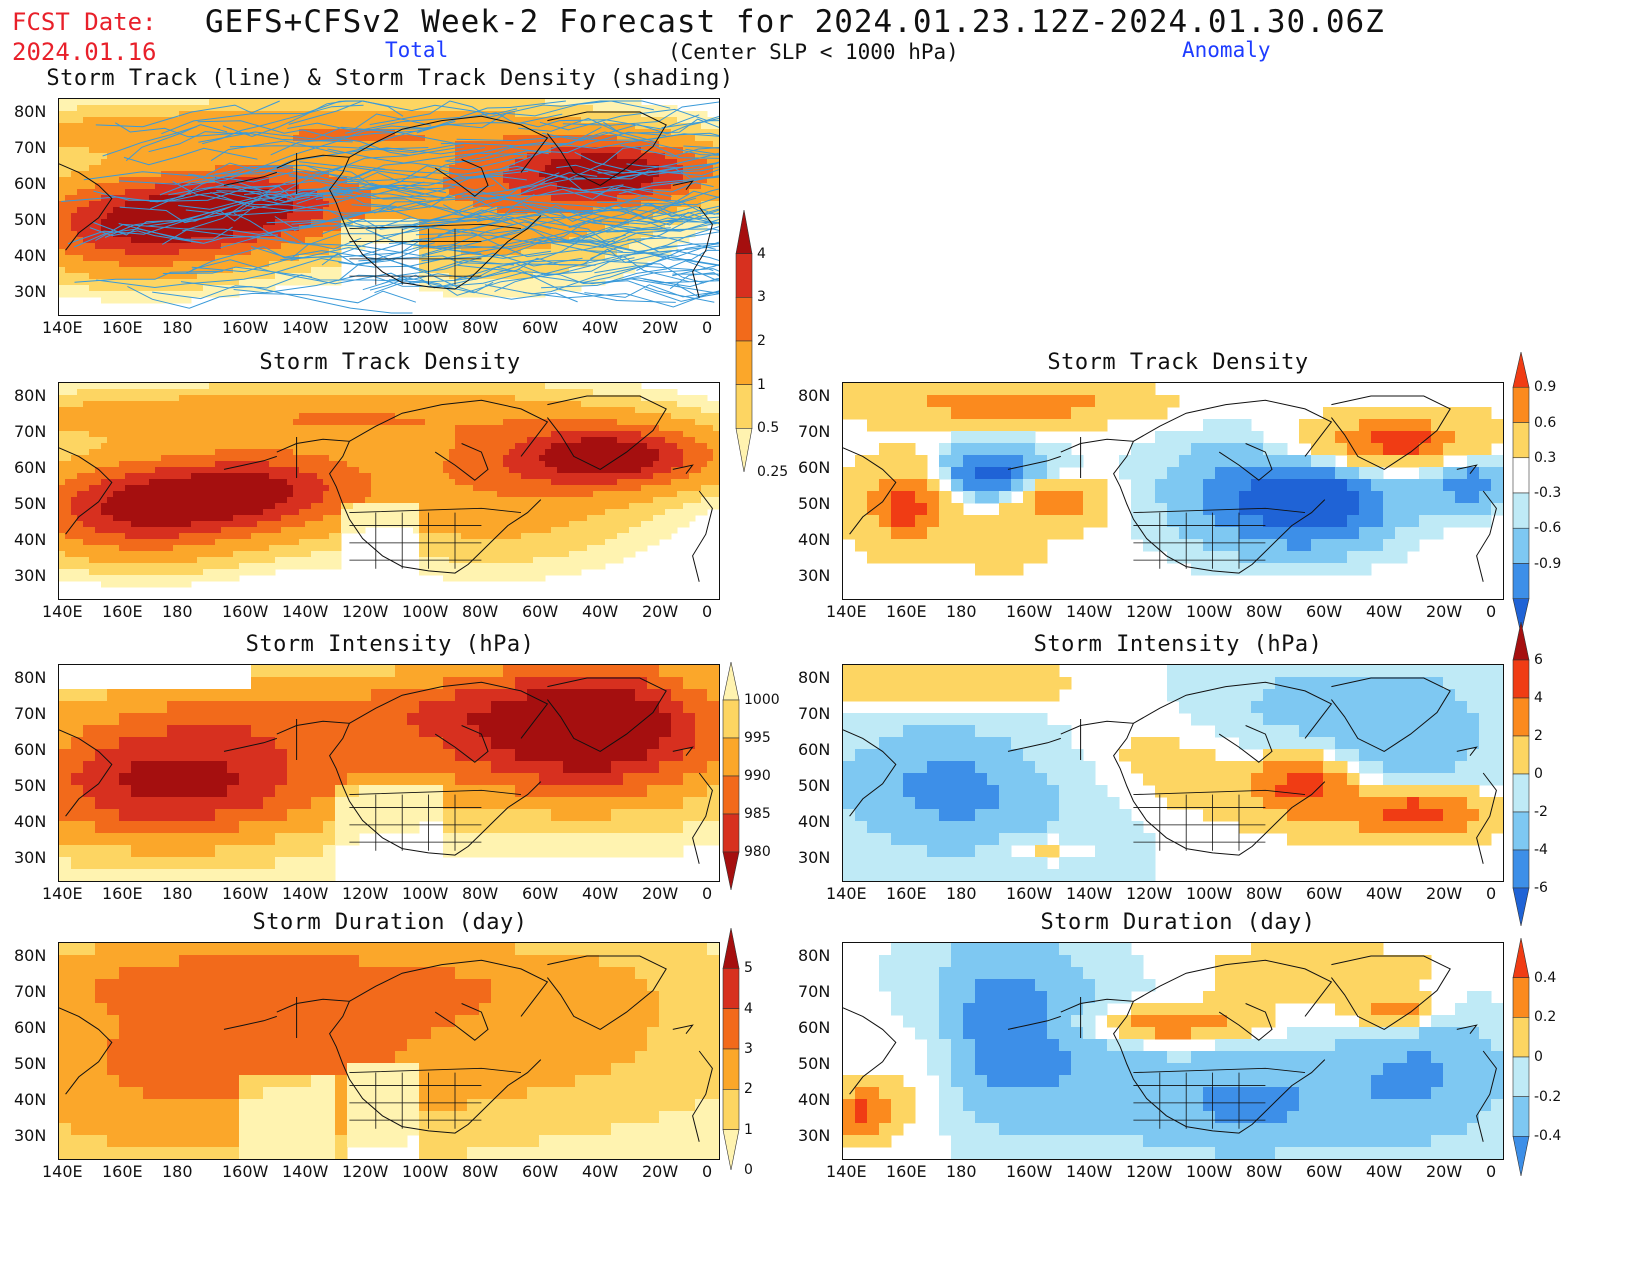 Image resolution: width=1650 pixels, height=1275 pixels. What do you see at coordinates (1545, 422) in the screenshot?
I see `colorbar-label: 0.6` at bounding box center [1545, 422].